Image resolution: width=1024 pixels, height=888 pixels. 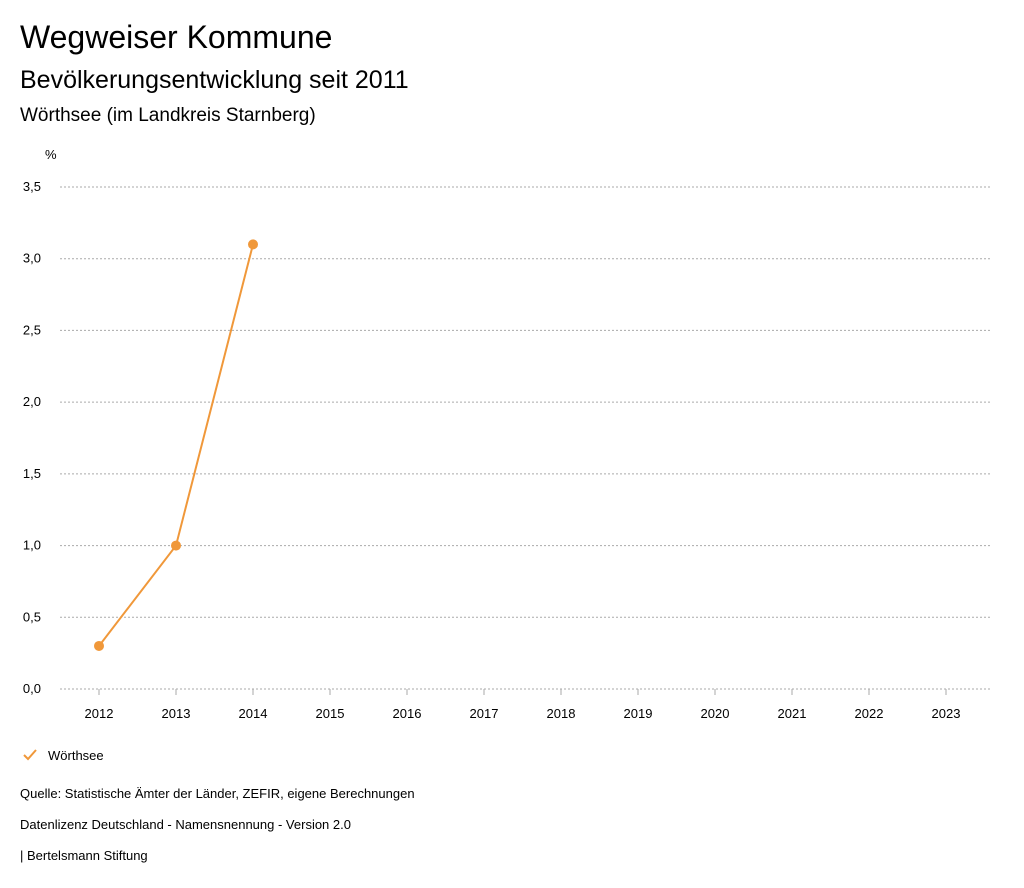 I want to click on x-tick-label: 2014, so click(x=253, y=713).